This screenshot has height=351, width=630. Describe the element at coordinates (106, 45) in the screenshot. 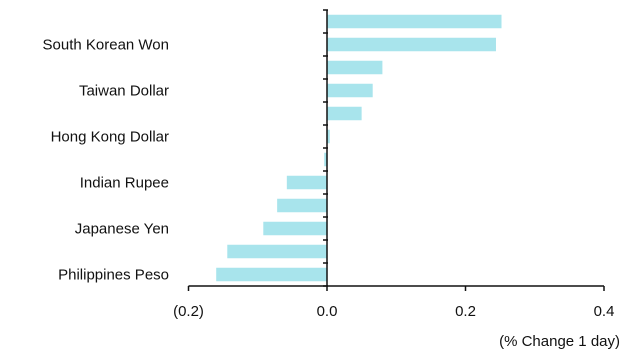

I see `category-label: South Korean Won` at that location.